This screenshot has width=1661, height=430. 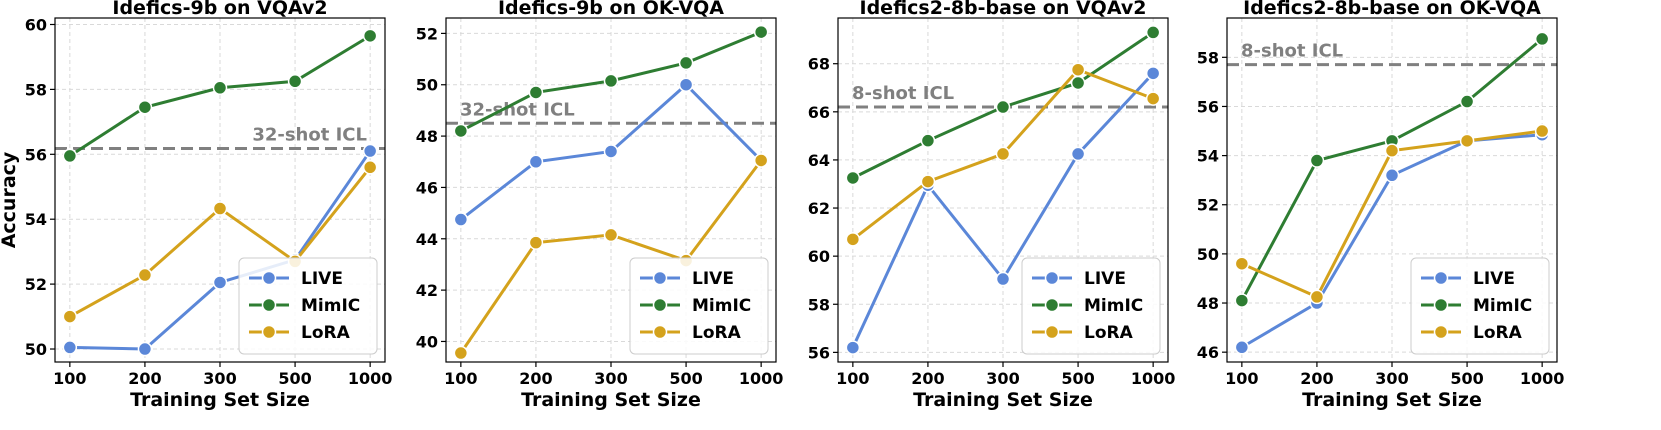 I want to click on y-tick-label: 42, so click(x=427, y=290).